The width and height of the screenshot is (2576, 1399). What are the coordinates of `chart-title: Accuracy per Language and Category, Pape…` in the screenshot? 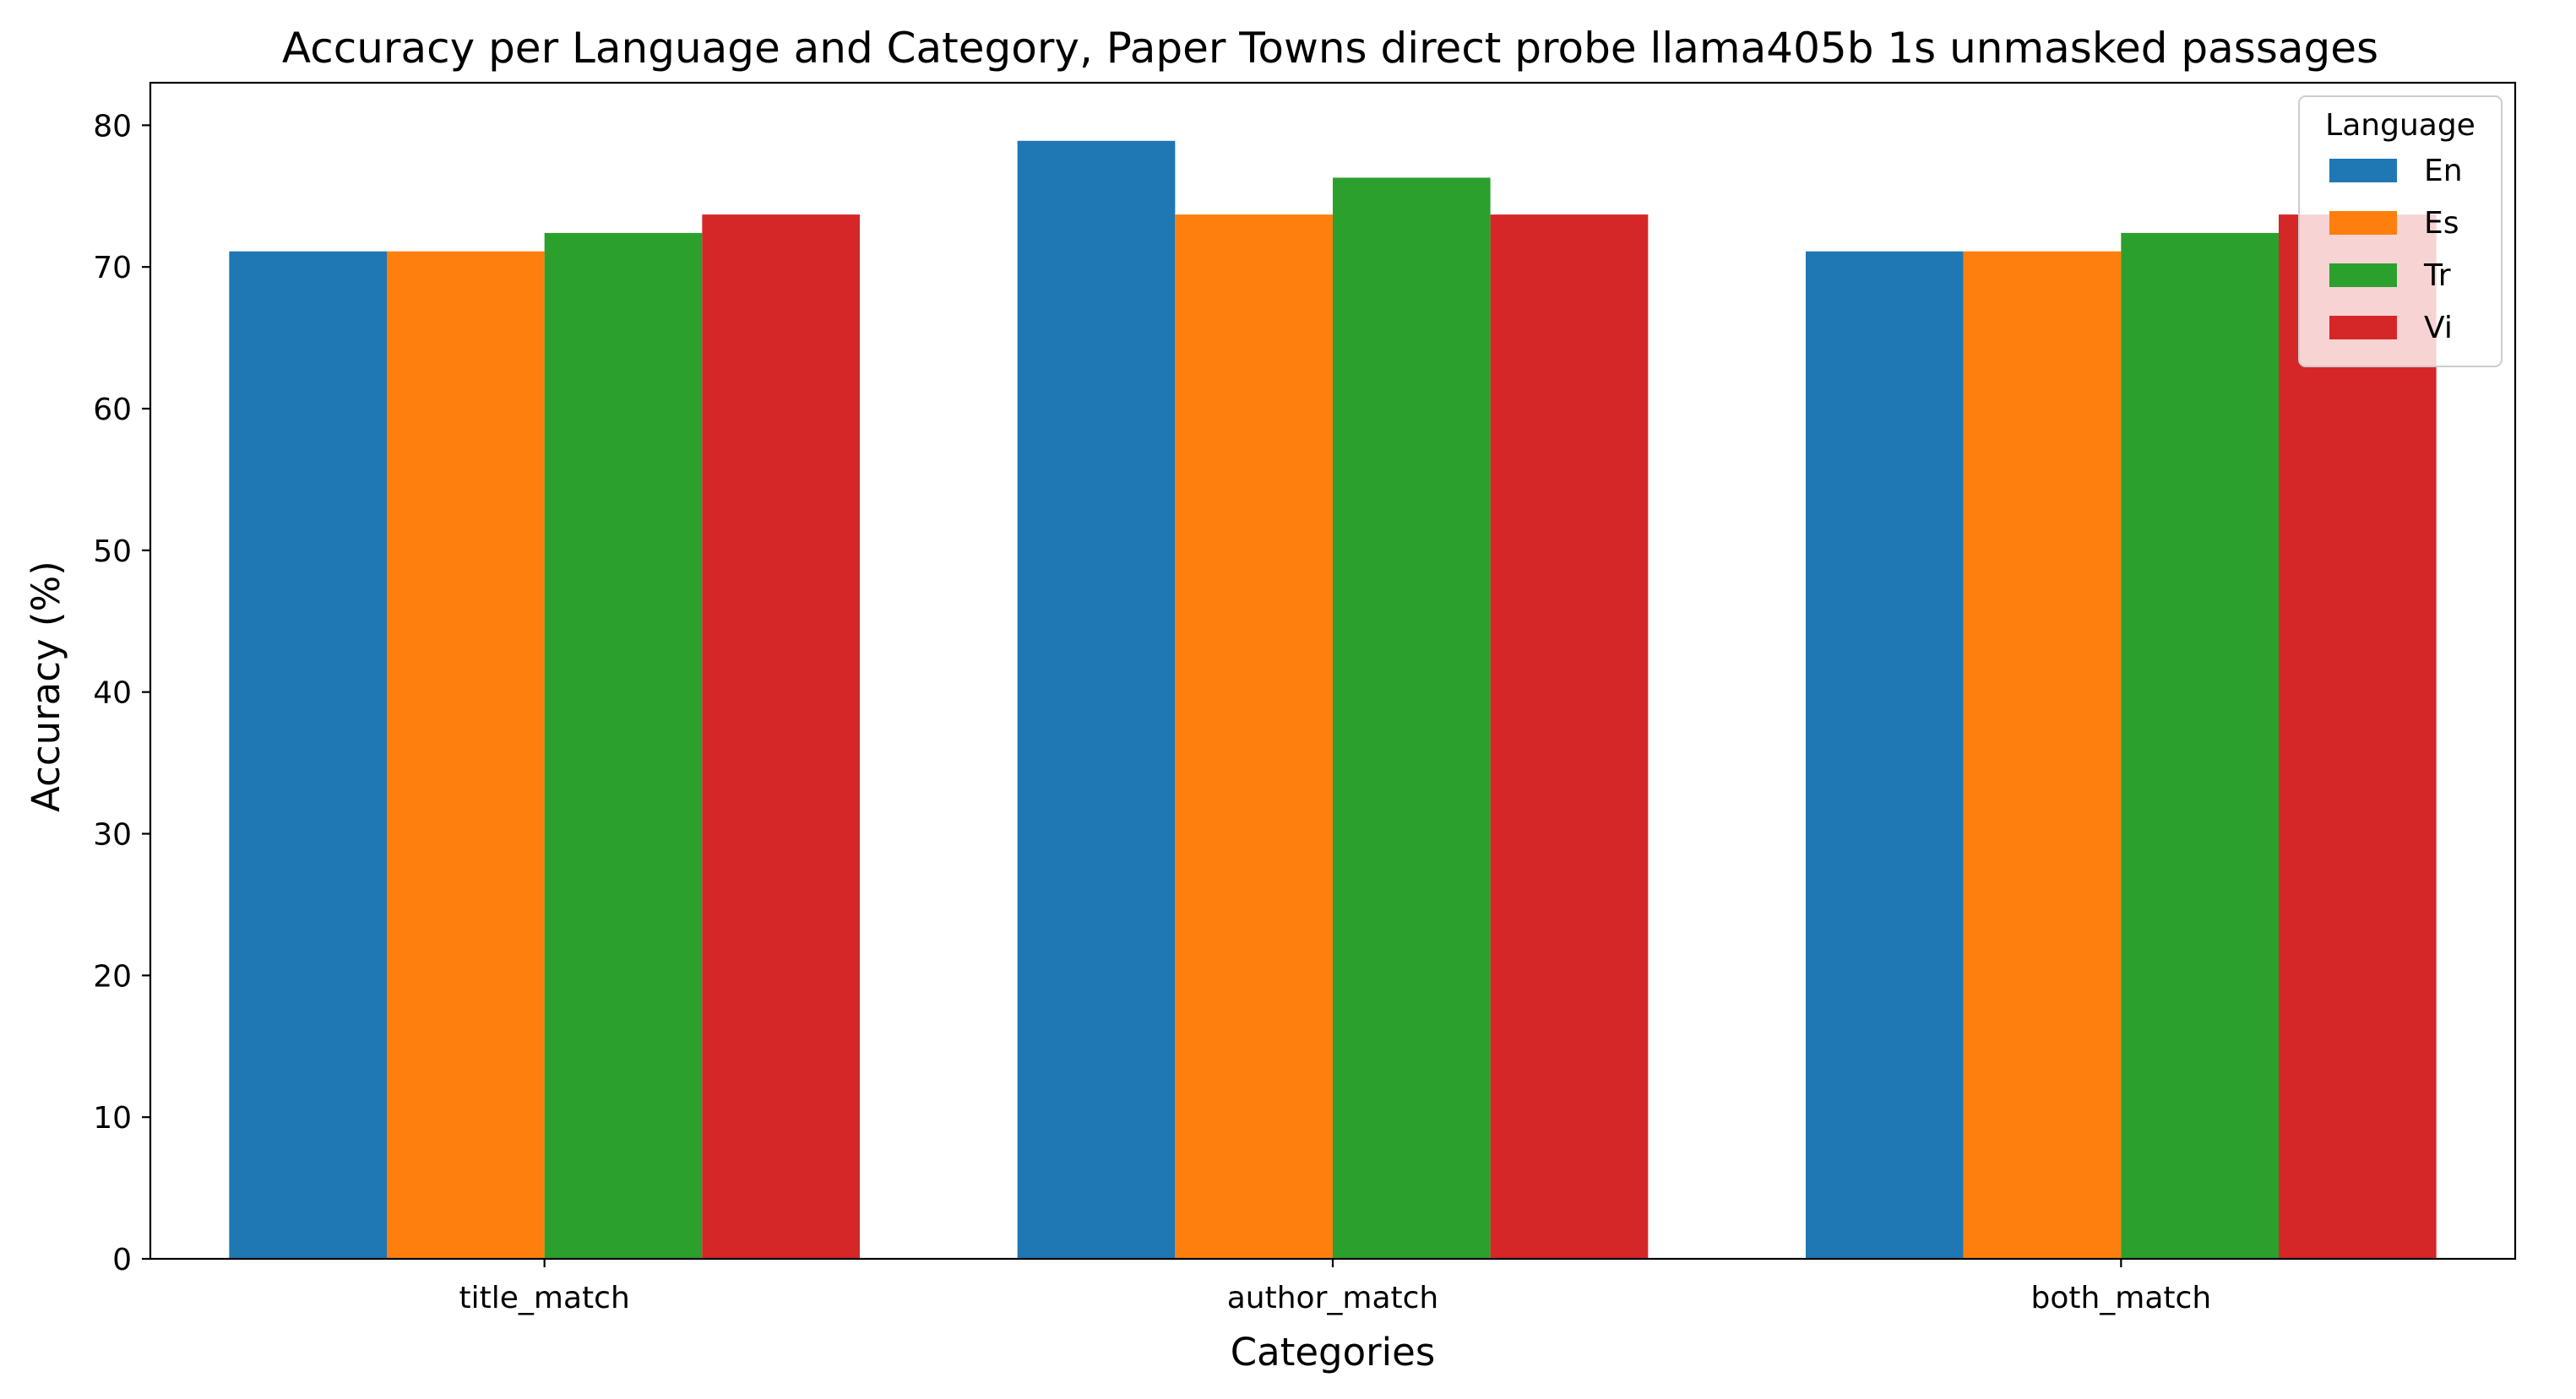 It's located at (1330, 49).